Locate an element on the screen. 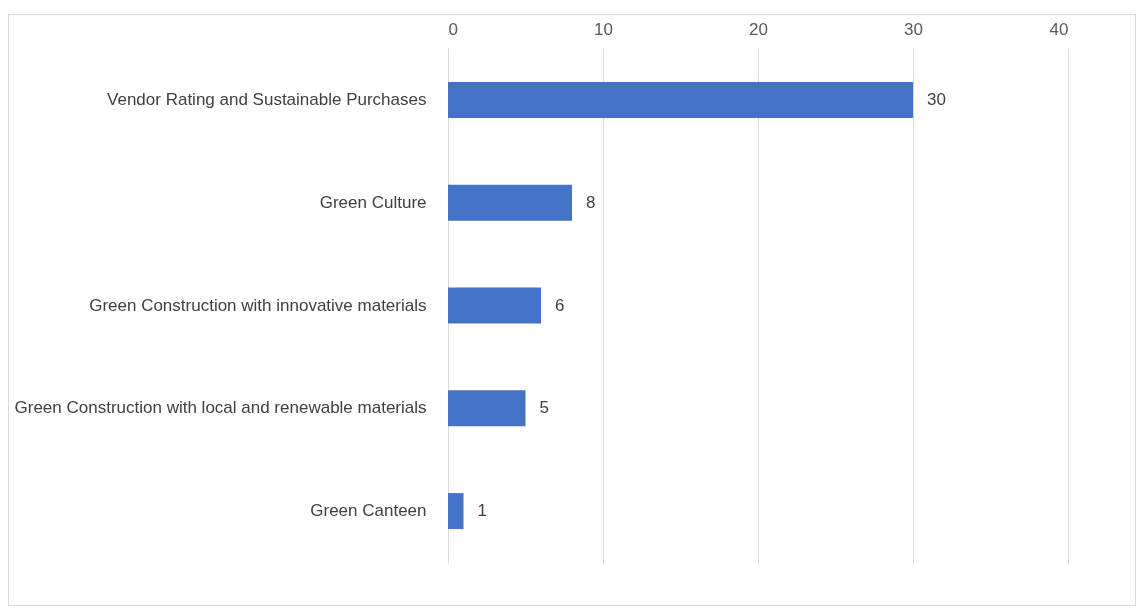 The height and width of the screenshot is (610, 1140). y-tick-label: Green Culture is located at coordinates (373, 202).